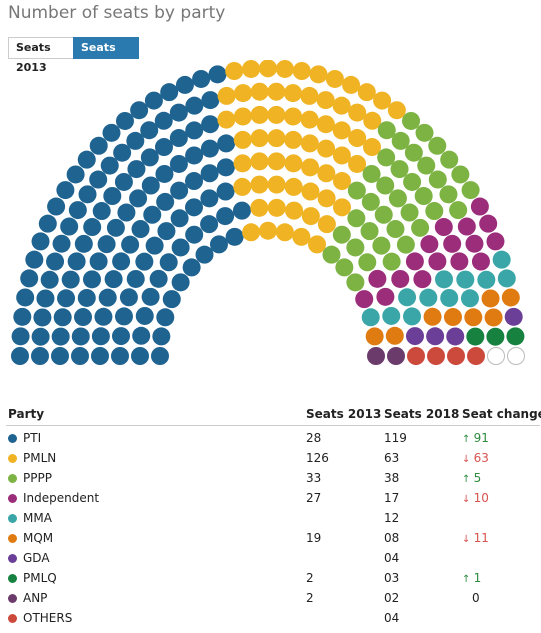  What do you see at coordinates (106, 55) in the screenshot?
I see `toggle-button: Seats 2018` at bounding box center [106, 55].